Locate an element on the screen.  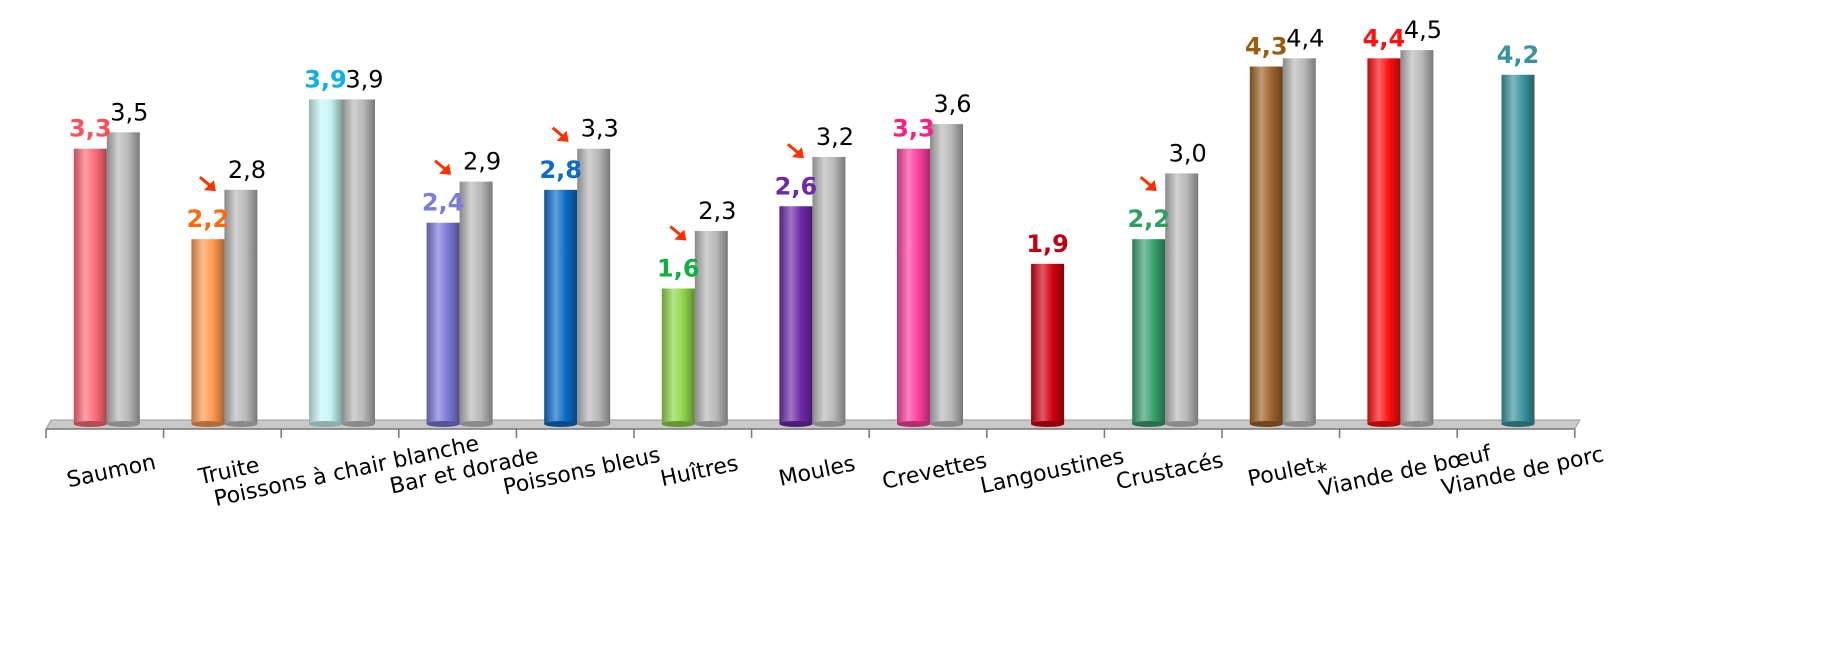
data-label-series1: 2,6 is located at coordinates (796, 186).